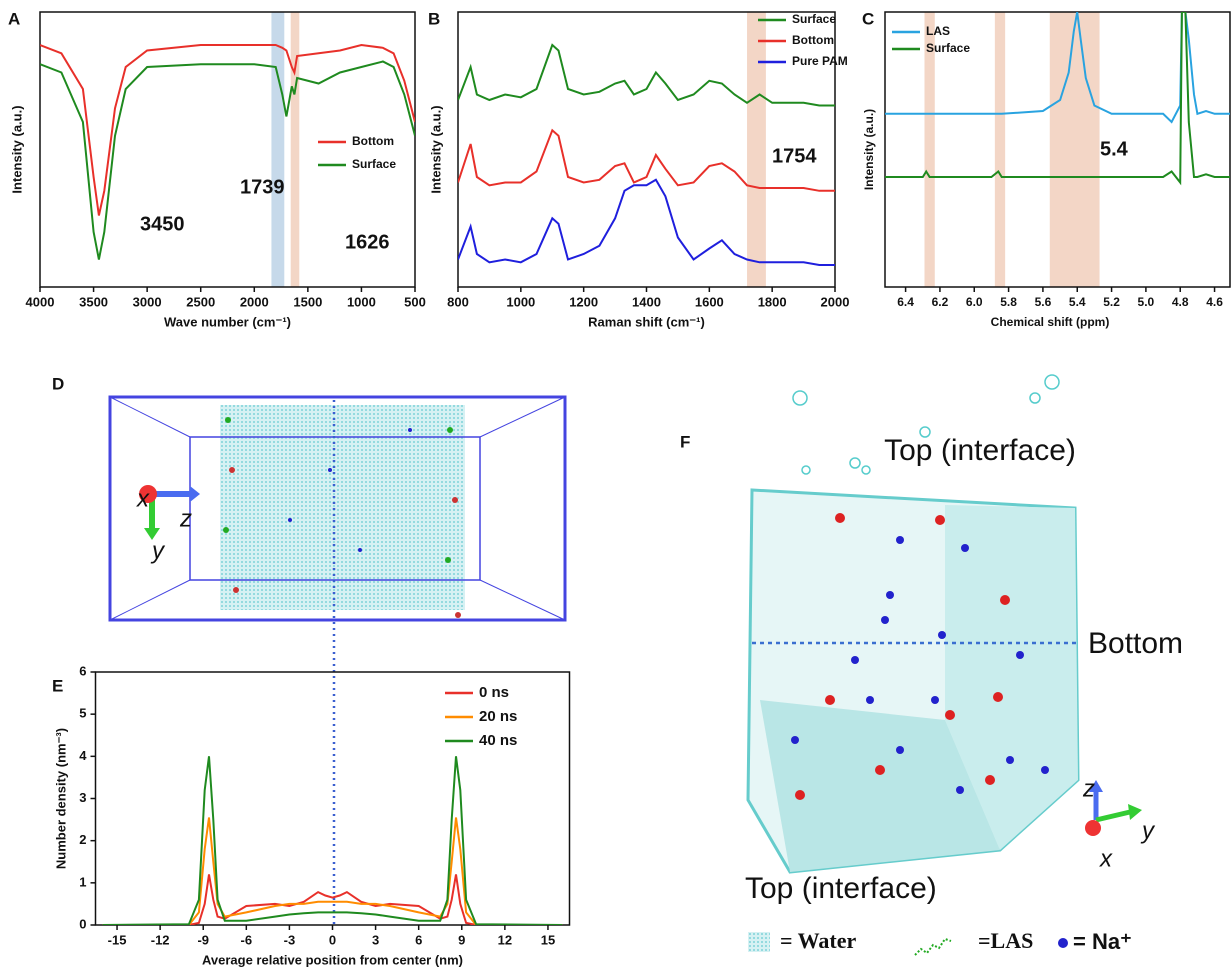 This screenshot has height=979, width=1231. I want to click on x-tick-label: 3000, so click(147, 301).